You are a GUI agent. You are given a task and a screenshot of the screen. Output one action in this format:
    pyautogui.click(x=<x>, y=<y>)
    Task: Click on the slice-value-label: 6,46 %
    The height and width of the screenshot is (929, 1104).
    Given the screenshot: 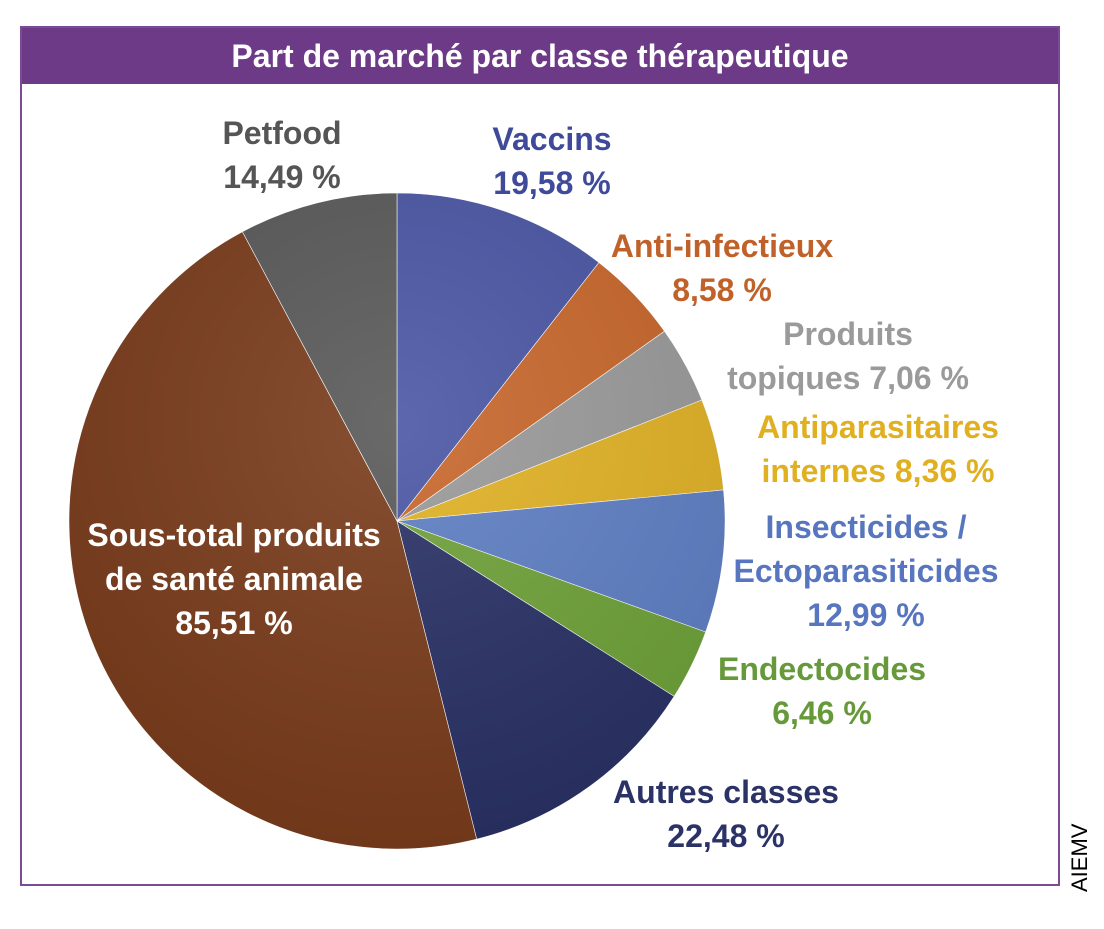 What is the action you would take?
    pyautogui.click(x=822, y=713)
    